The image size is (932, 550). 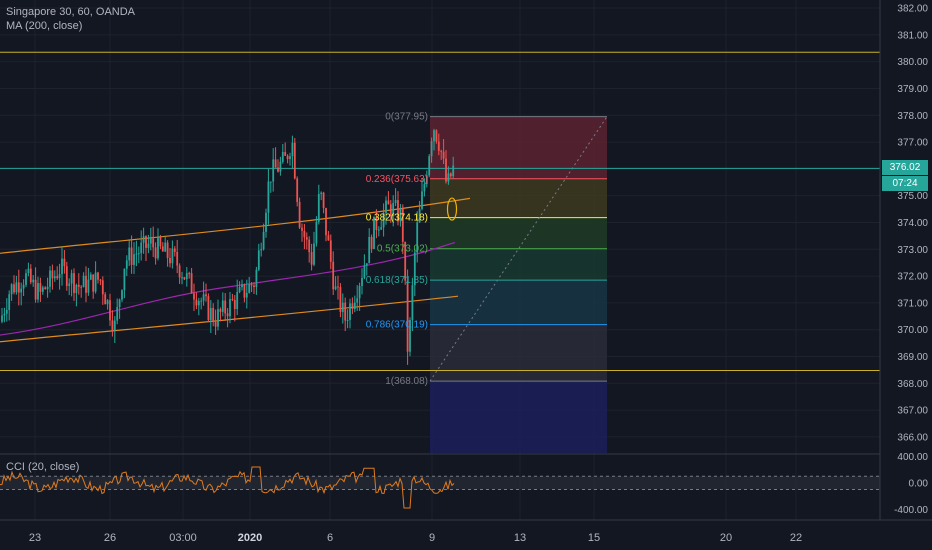 What do you see at coordinates (905, 184) in the screenshot?
I see `bar-countdown-label: 07:24` at bounding box center [905, 184].